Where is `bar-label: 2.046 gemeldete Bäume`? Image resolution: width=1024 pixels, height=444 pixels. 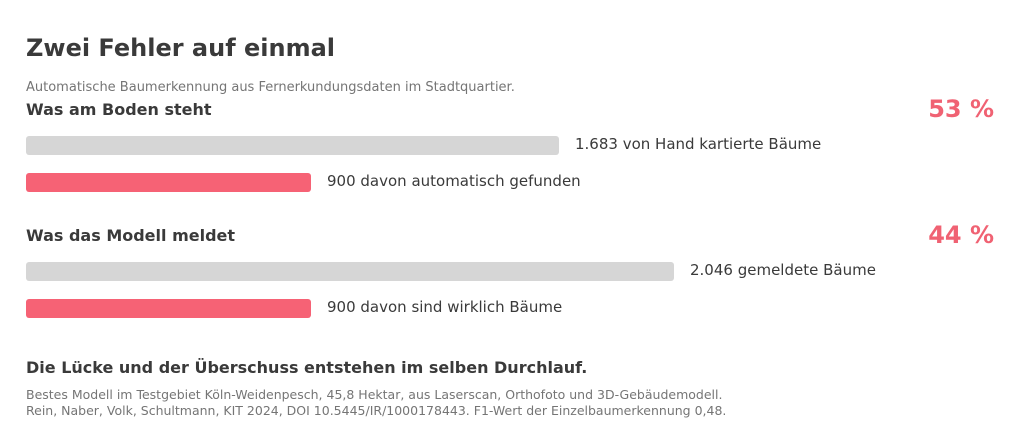 bar-label: 2.046 gemeldete Bäume is located at coordinates (783, 270).